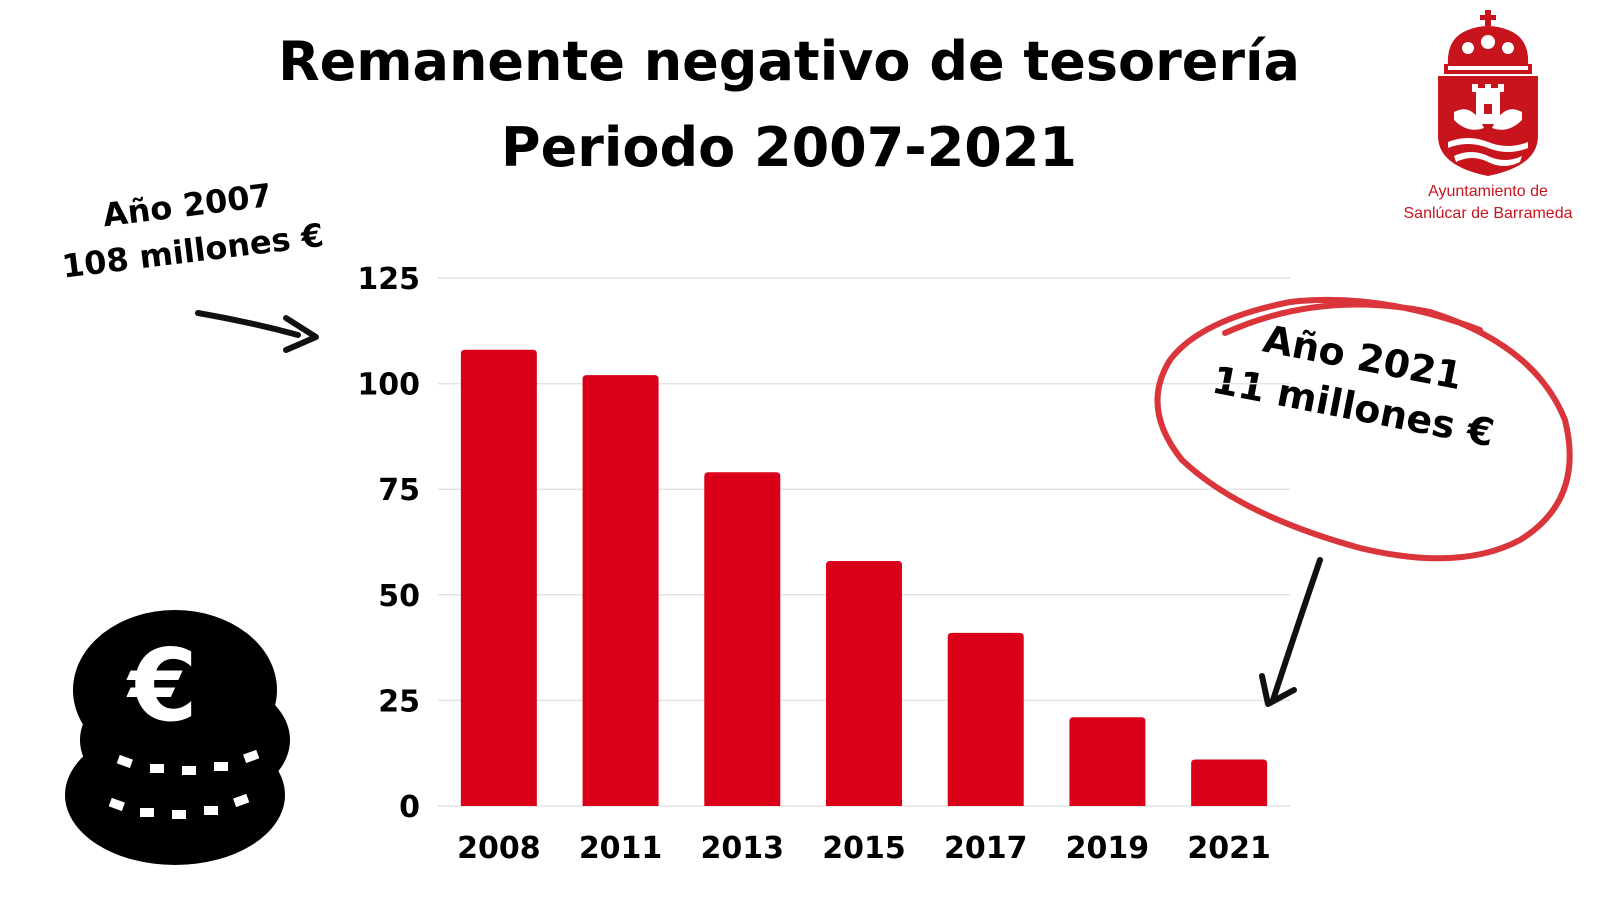 The height and width of the screenshot is (900, 1600). Describe the element at coordinates (388, 385) in the screenshot. I see `y-tick-label: 100` at that location.